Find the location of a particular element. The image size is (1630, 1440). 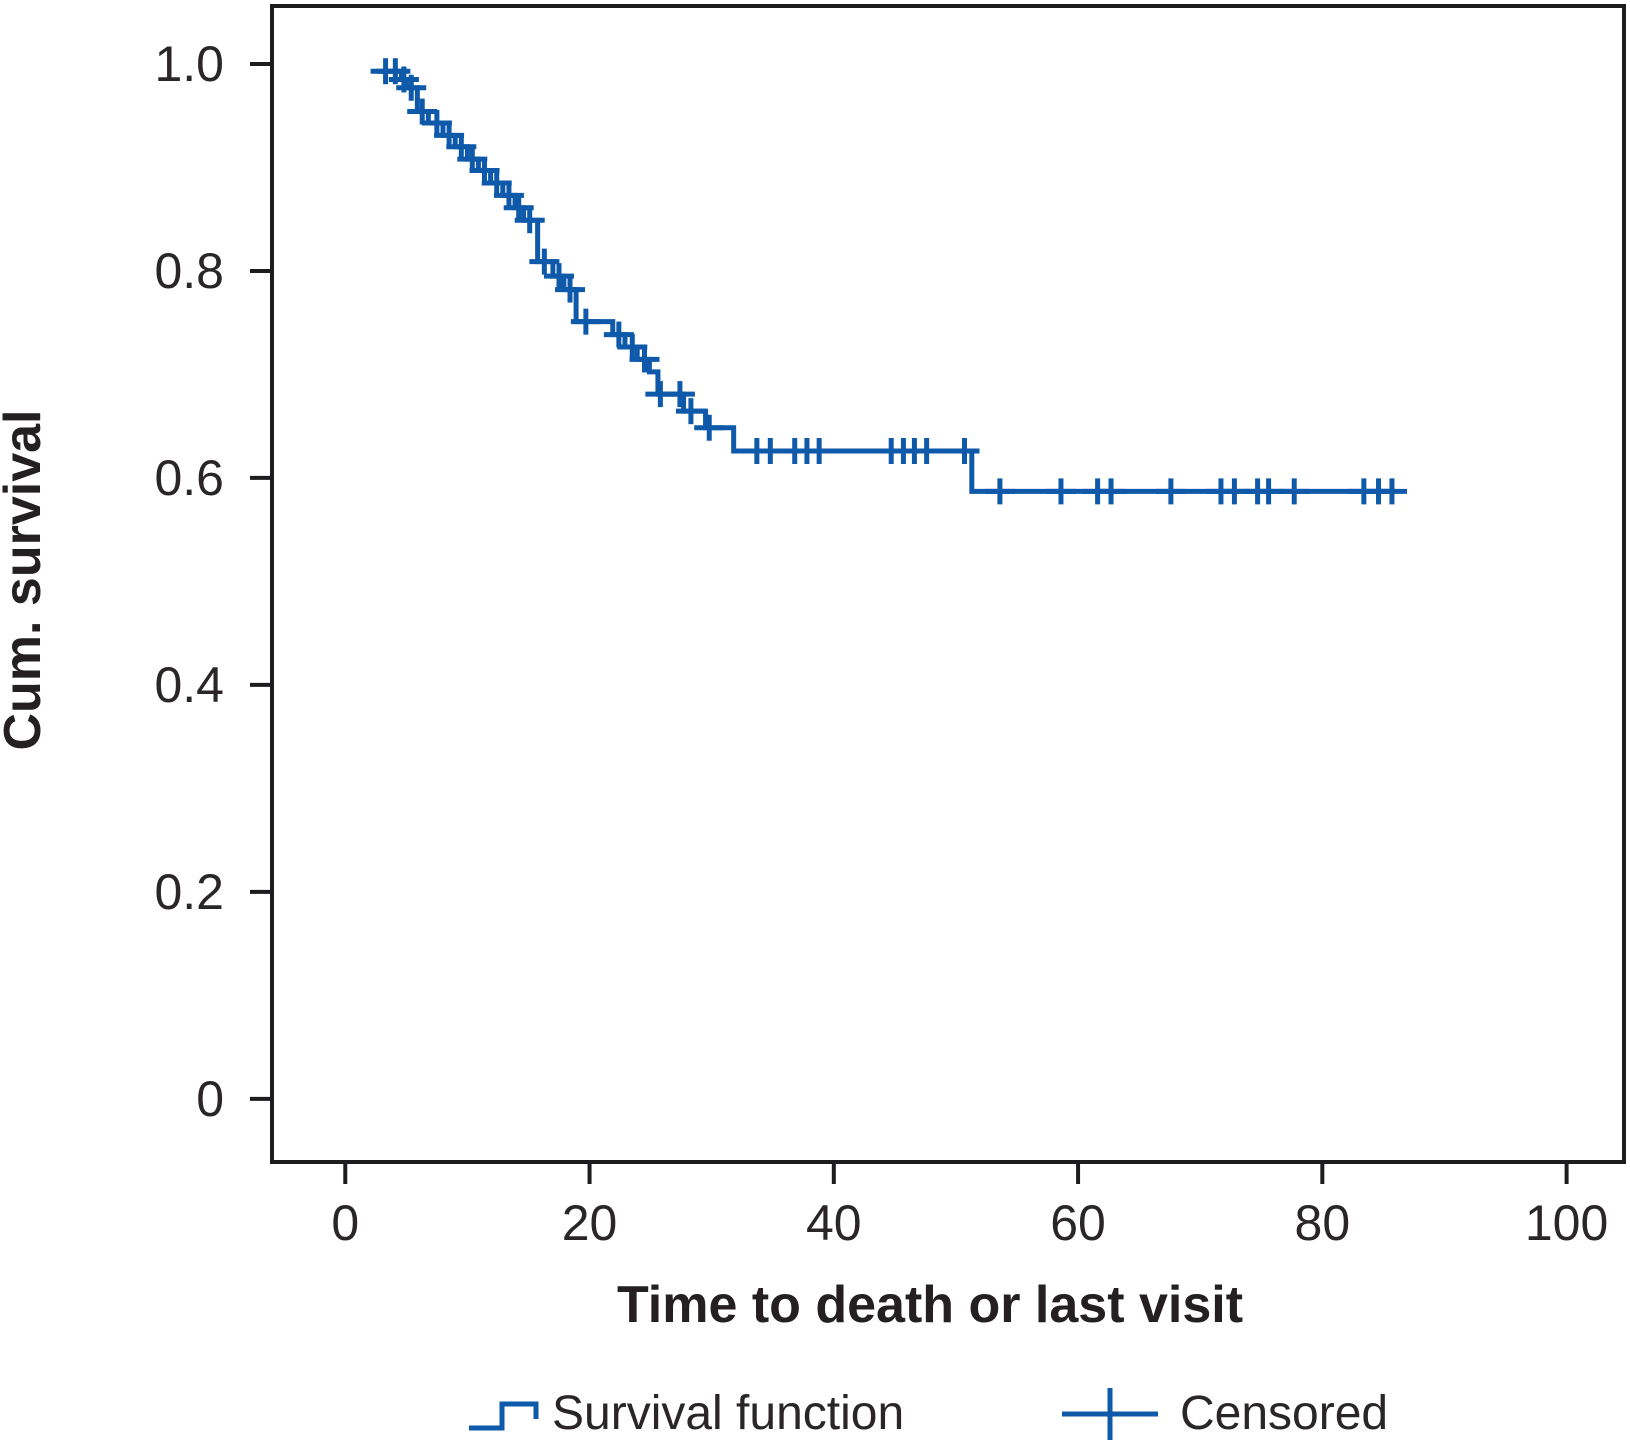

x-tick-label: 40 is located at coordinates (834, 1223).